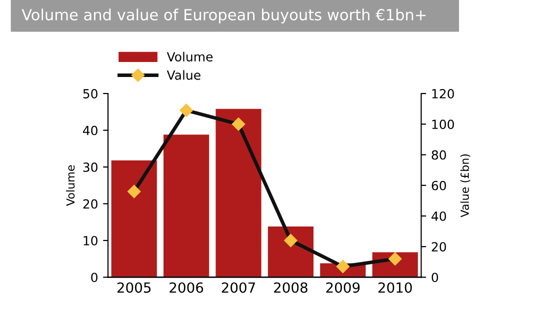  What do you see at coordinates (435, 277) in the screenshot?
I see `y2-tick-label: 0` at bounding box center [435, 277].